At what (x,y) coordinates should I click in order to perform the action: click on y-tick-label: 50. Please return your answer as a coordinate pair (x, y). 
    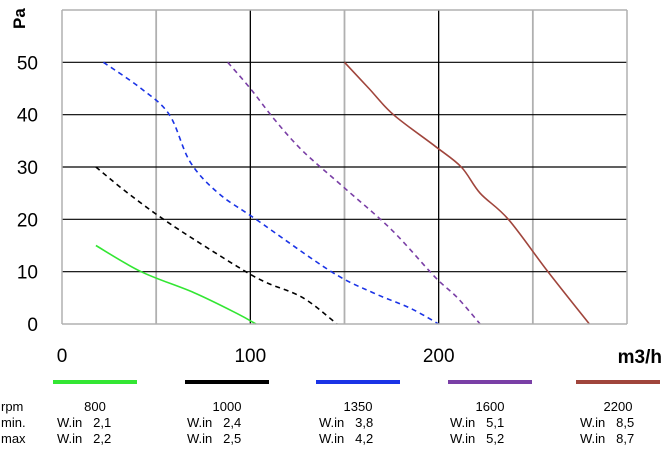
    Looking at the image, I should click on (27, 63).